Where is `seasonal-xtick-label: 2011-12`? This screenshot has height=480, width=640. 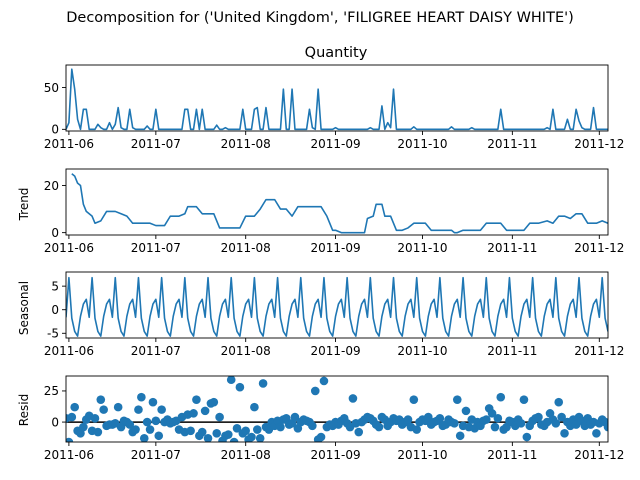
seasonal-xtick-label: 2011-12 is located at coordinates (599, 351).